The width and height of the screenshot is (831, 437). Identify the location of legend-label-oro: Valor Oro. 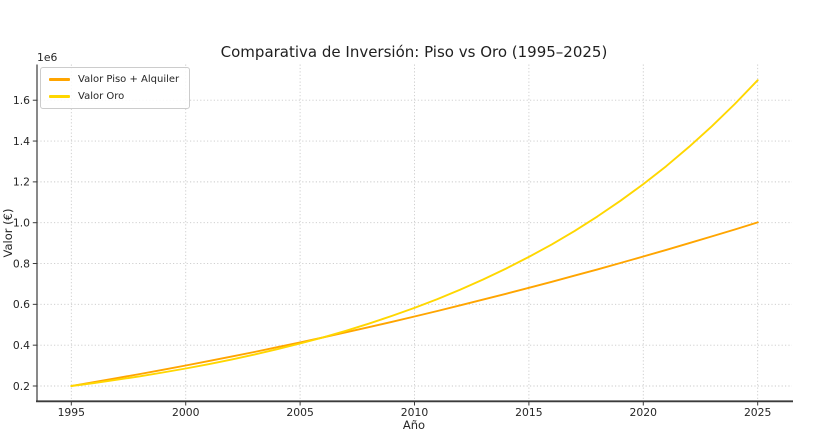
(101, 96).